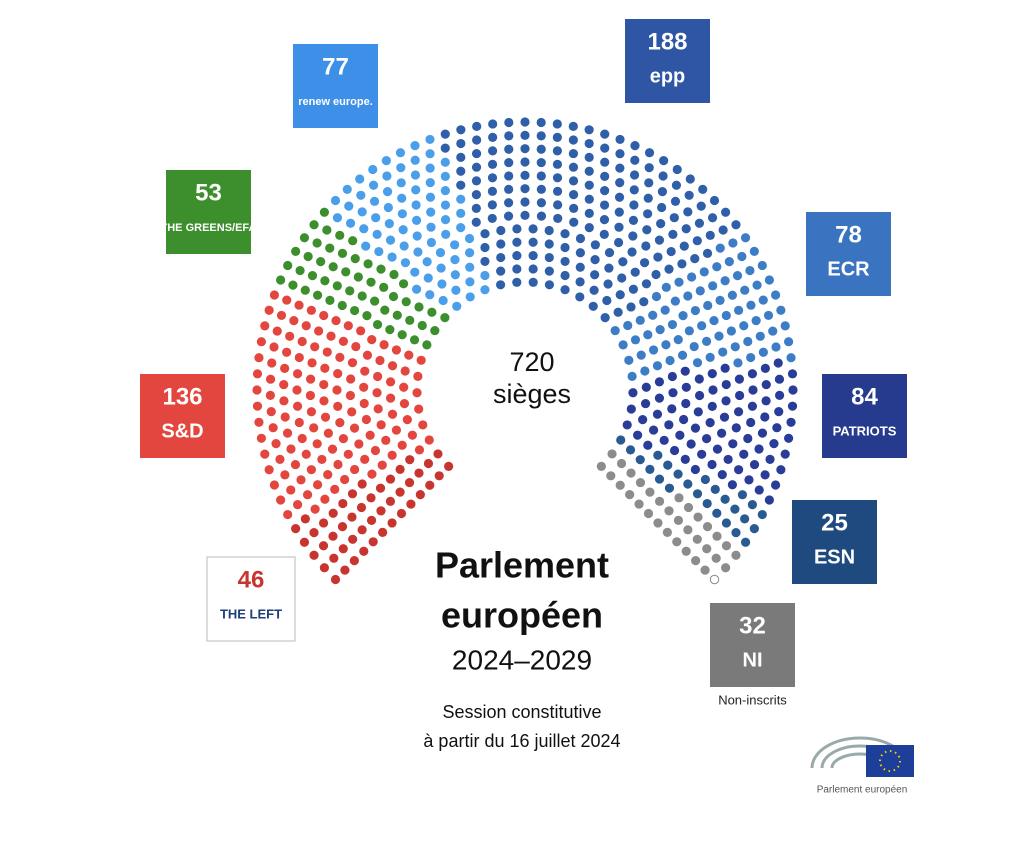 The width and height of the screenshot is (1024, 857). What do you see at coordinates (668, 76) in the screenshot?
I see `group-name: epp` at bounding box center [668, 76].